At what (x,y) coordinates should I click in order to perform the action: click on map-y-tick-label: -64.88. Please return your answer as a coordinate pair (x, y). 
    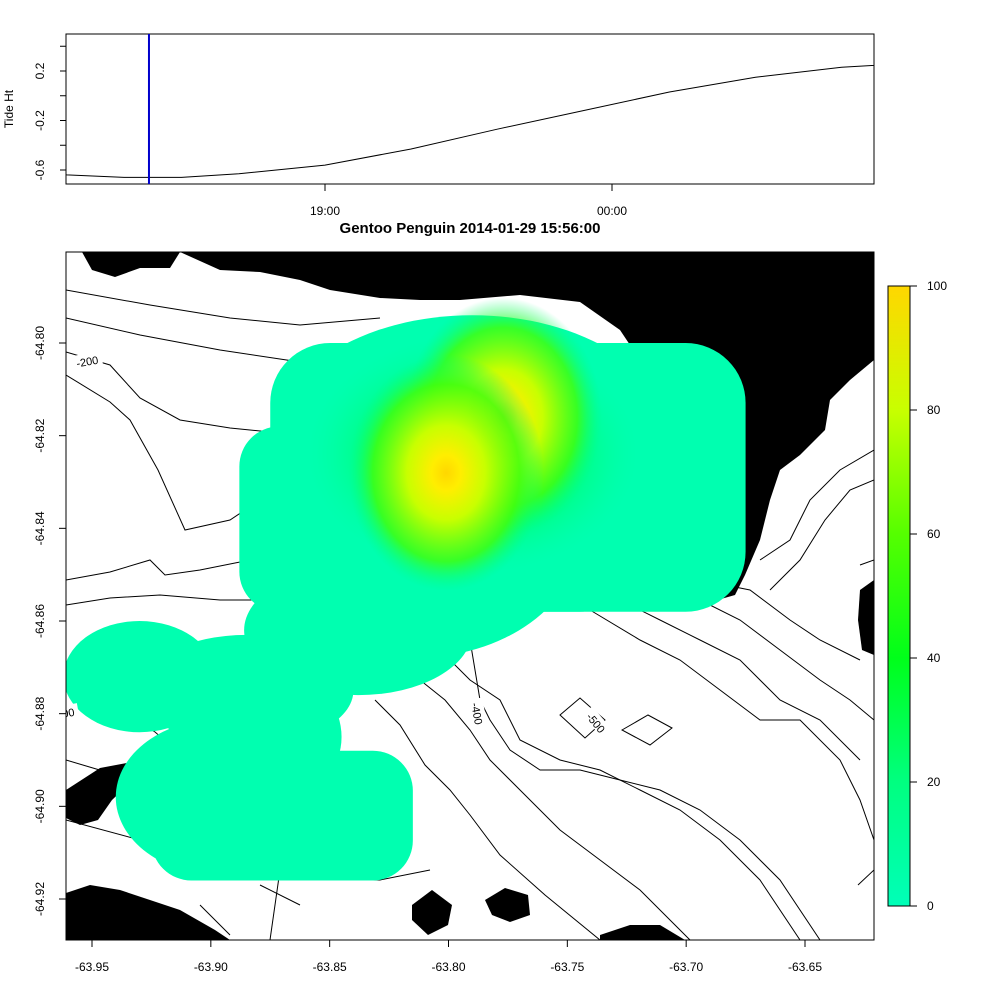
    Looking at the image, I should click on (40, 713).